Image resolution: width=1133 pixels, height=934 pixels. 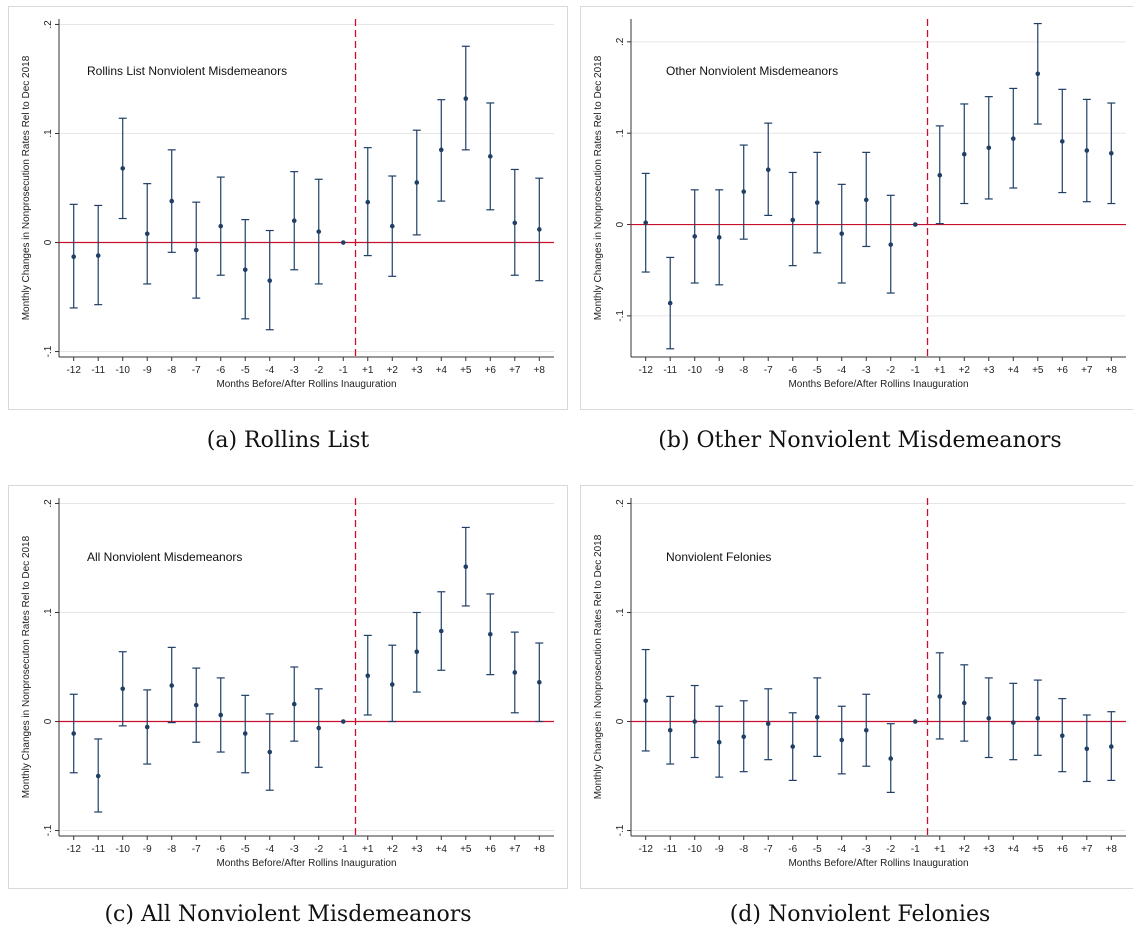 What do you see at coordinates (719, 849) in the screenshot?
I see `chart3-xtick-label-3: -9` at bounding box center [719, 849].